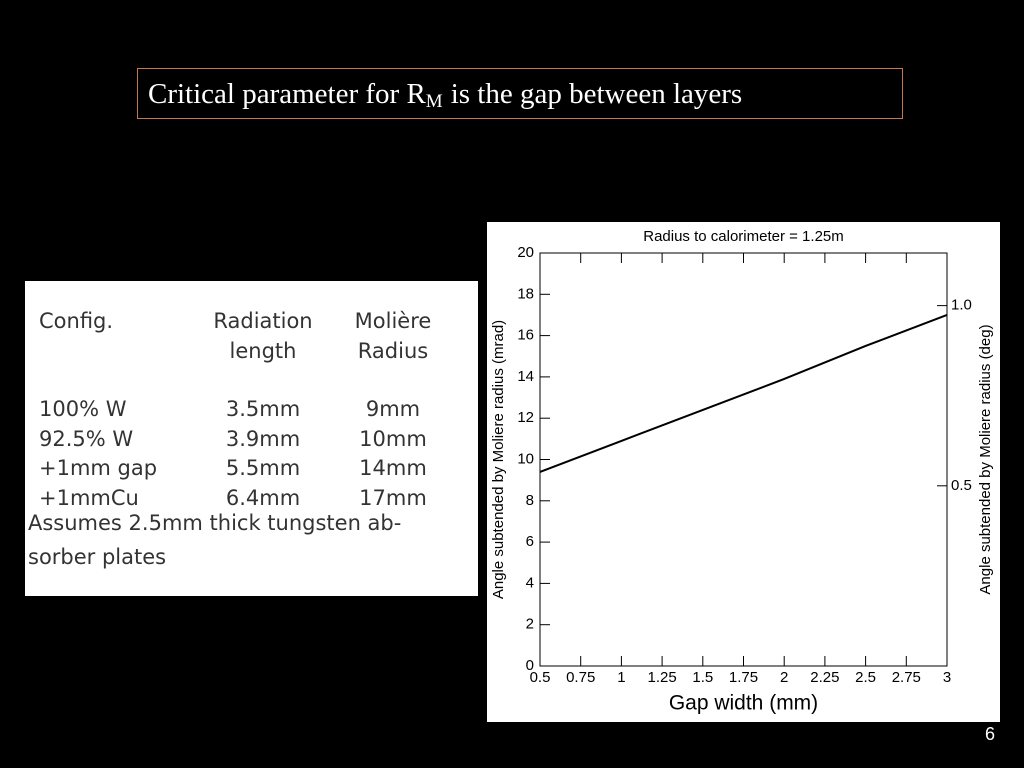  Describe the element at coordinates (530, 665) in the screenshot. I see `y-tick-label: 0` at that location.